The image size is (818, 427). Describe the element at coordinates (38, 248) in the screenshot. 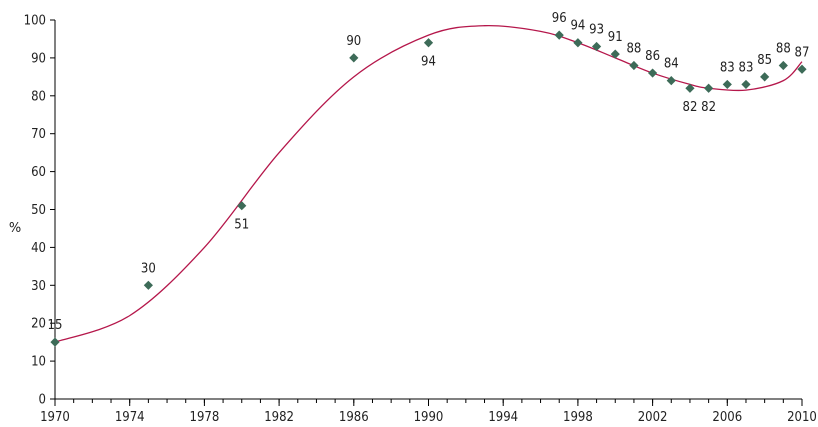

I see `y-tick-label: 40` at that location.